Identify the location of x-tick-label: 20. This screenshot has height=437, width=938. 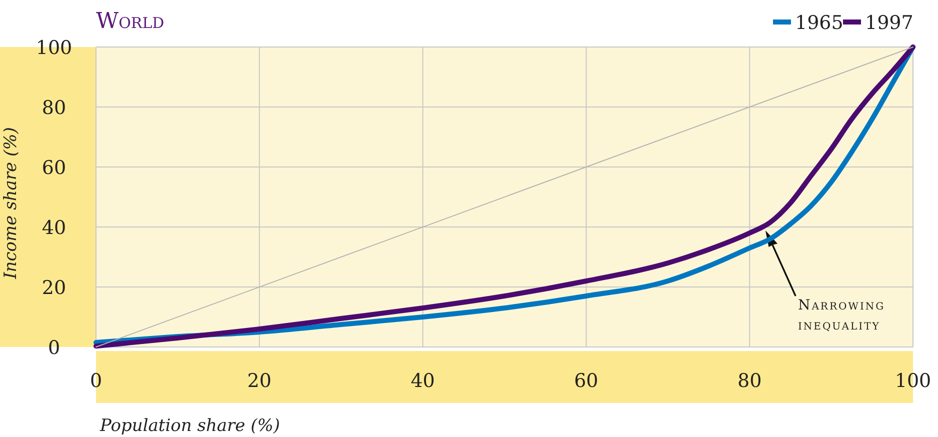
(259, 381).